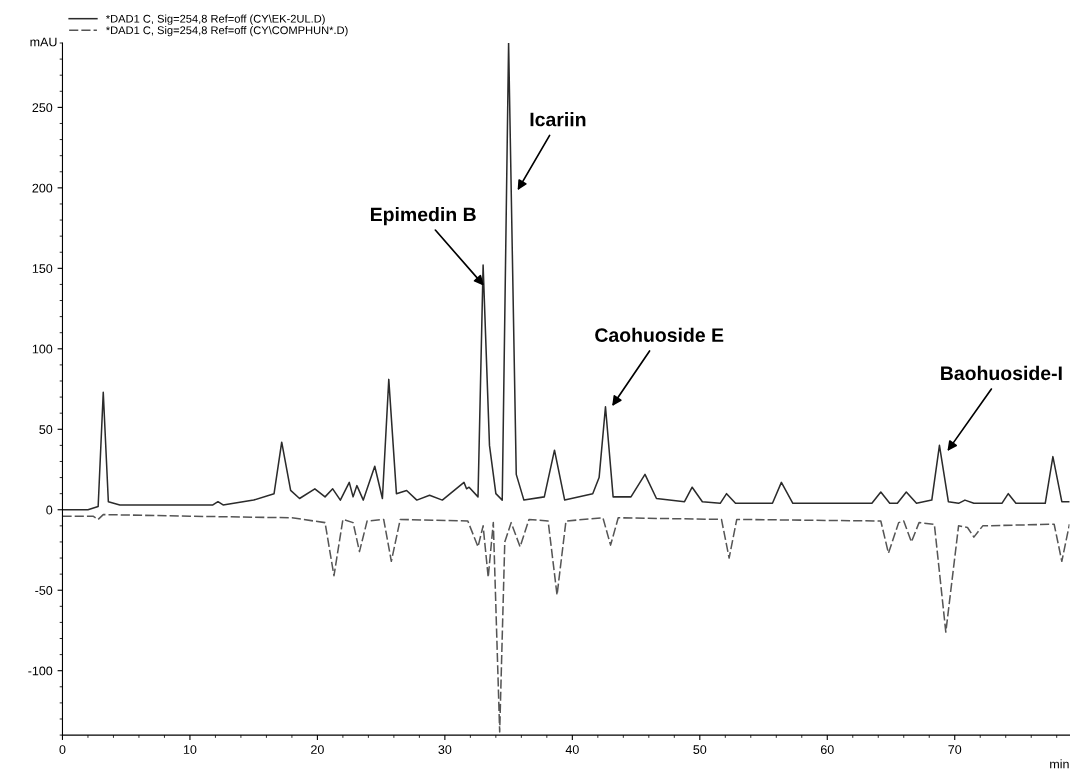 This screenshot has width=1077, height=782. Describe the element at coordinates (827, 749) in the screenshot. I see `x-tick-label: 60` at that location.